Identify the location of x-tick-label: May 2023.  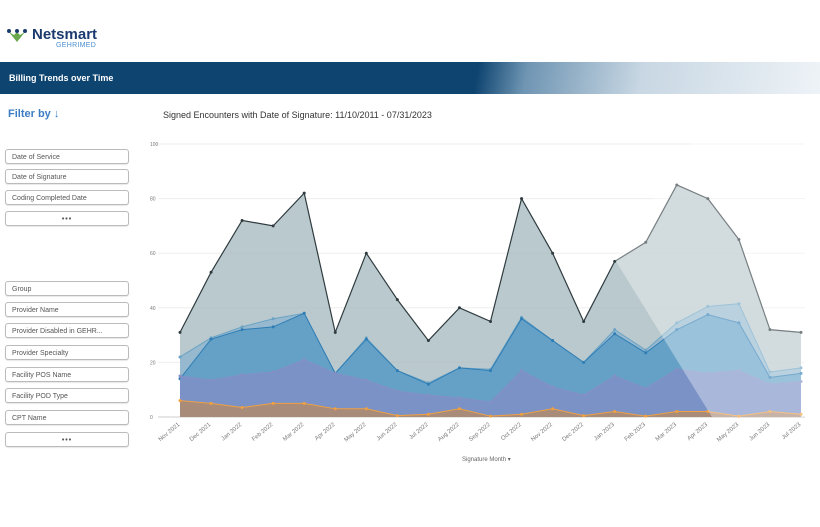
(728, 433).